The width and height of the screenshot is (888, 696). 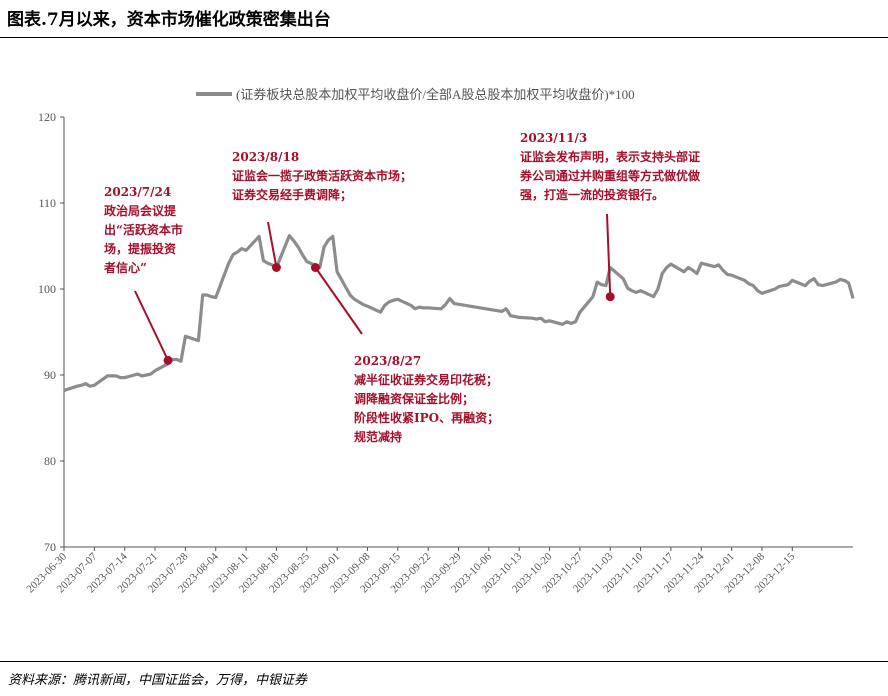 What do you see at coordinates (426, 379) in the screenshot?
I see `annotation-text: 减半征收证券交易印花税；` at bounding box center [426, 379].